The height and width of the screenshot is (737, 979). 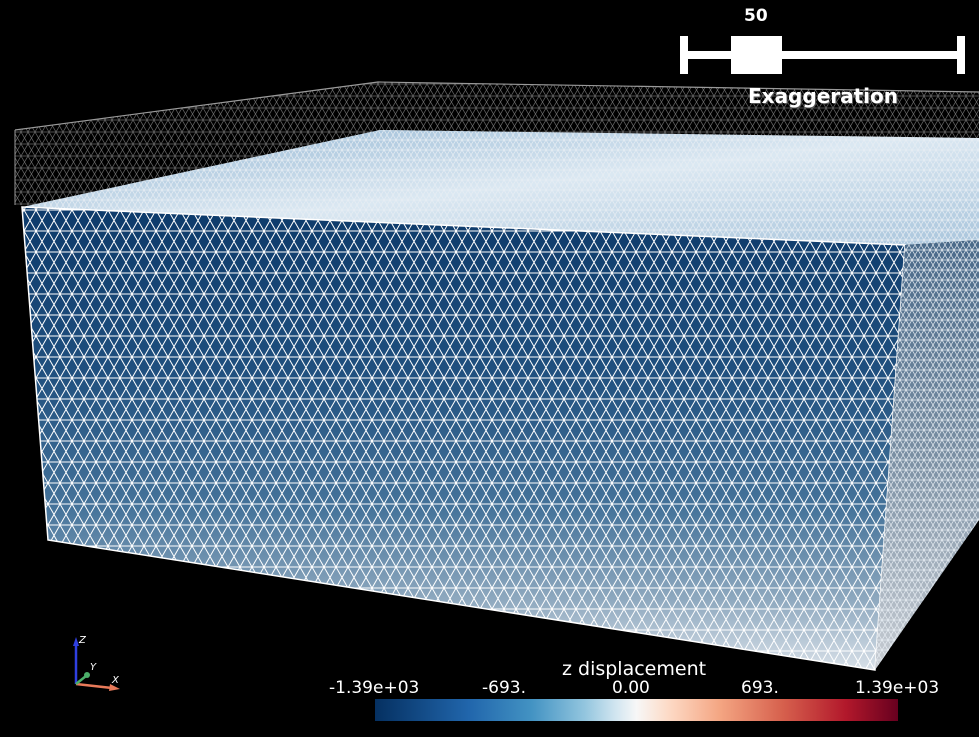 What do you see at coordinates (631, 688) in the screenshot?
I see `scalar-tick-zero: 0.00` at bounding box center [631, 688].